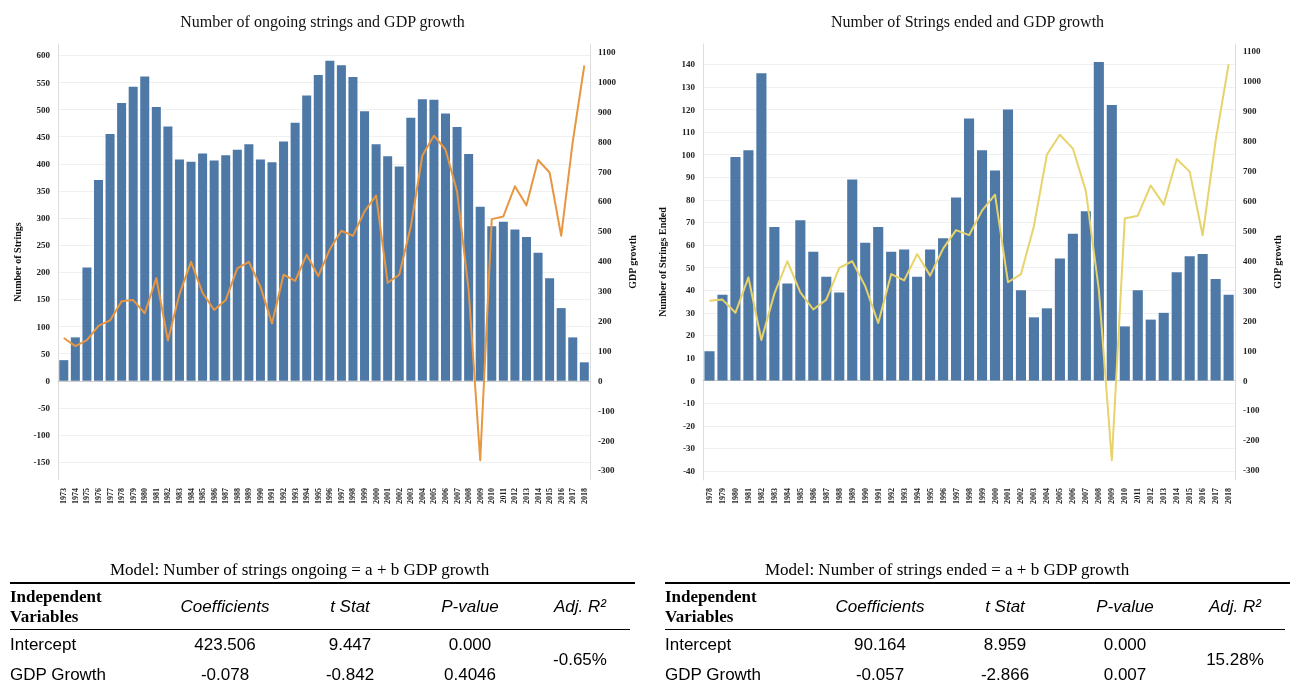 Image resolution: width=1290 pixels, height=693 pixels. Describe the element at coordinates (411, 496) in the screenshot. I see `x-tick-label: 2003` at that location.